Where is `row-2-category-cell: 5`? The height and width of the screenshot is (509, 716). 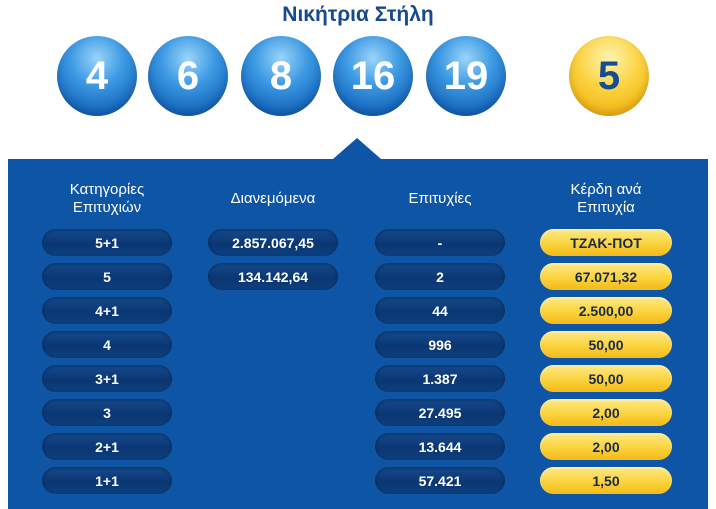
row-2-category-cell: 5 is located at coordinates (107, 276).